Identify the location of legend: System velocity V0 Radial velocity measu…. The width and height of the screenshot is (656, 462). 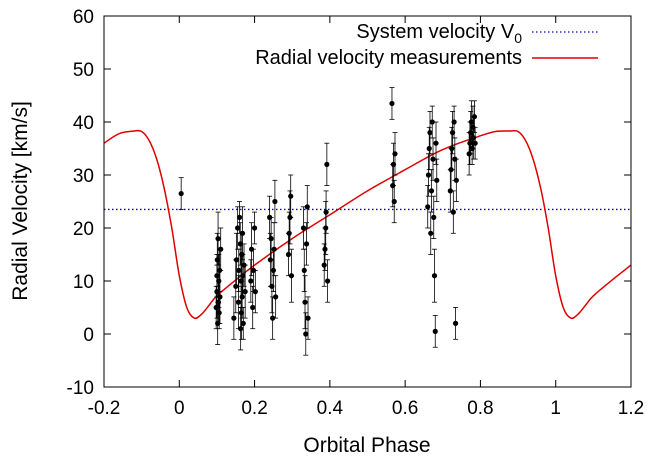
(426, 45).